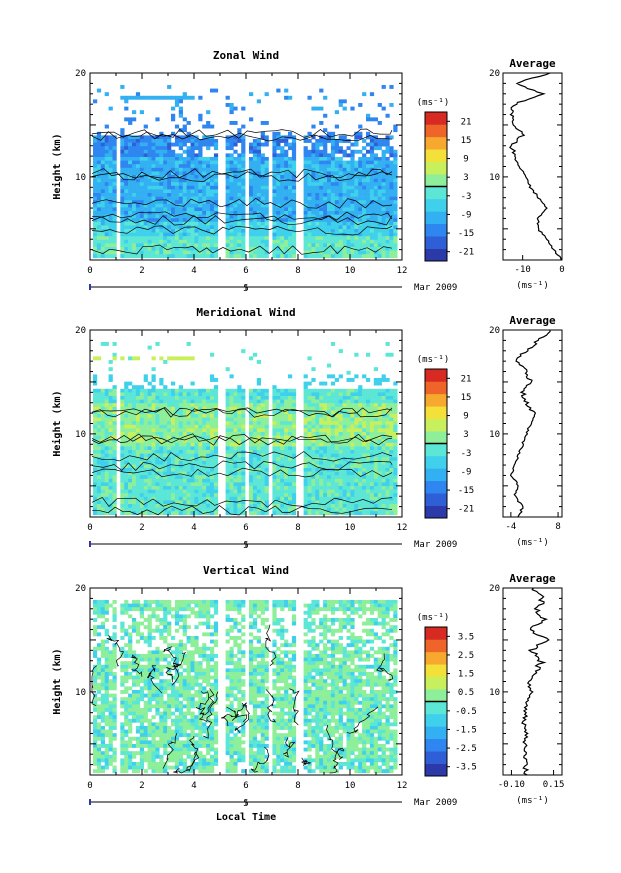 This screenshot has height=873, width=621. Describe the element at coordinates (245, 172) in the screenshot. I see `heatmap-cells` at that location.